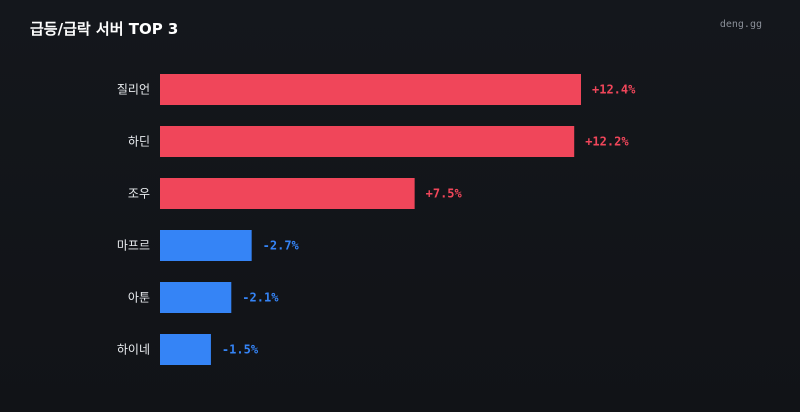  What do you see at coordinates (240, 350) in the screenshot?
I see `value-label: -1.5%` at bounding box center [240, 350].